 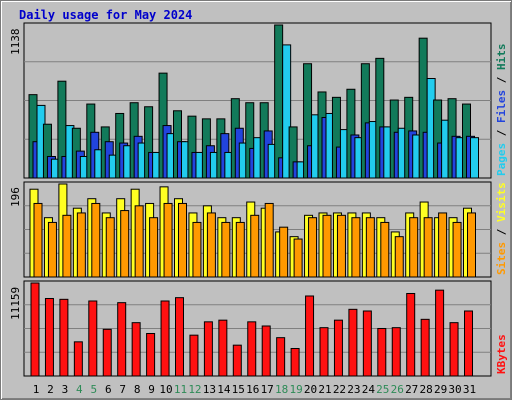 I want to click on x-tick-label-day-14: 14, so click(x=224, y=389).